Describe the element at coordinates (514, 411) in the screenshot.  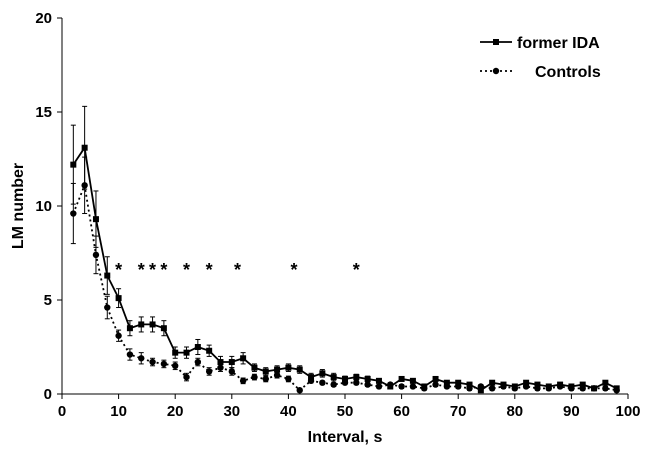
I see `x-tick-label: 80` at that location.